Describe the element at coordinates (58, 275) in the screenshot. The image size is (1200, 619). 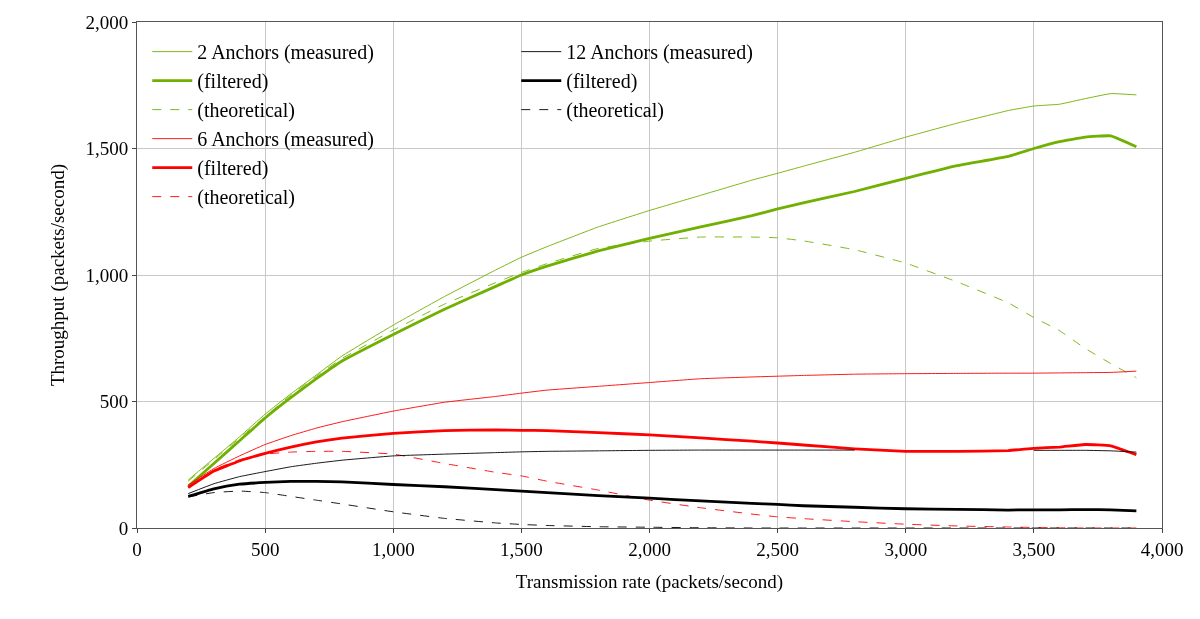
I see `y-axis-title: Throughput (packets/second)` at that location.